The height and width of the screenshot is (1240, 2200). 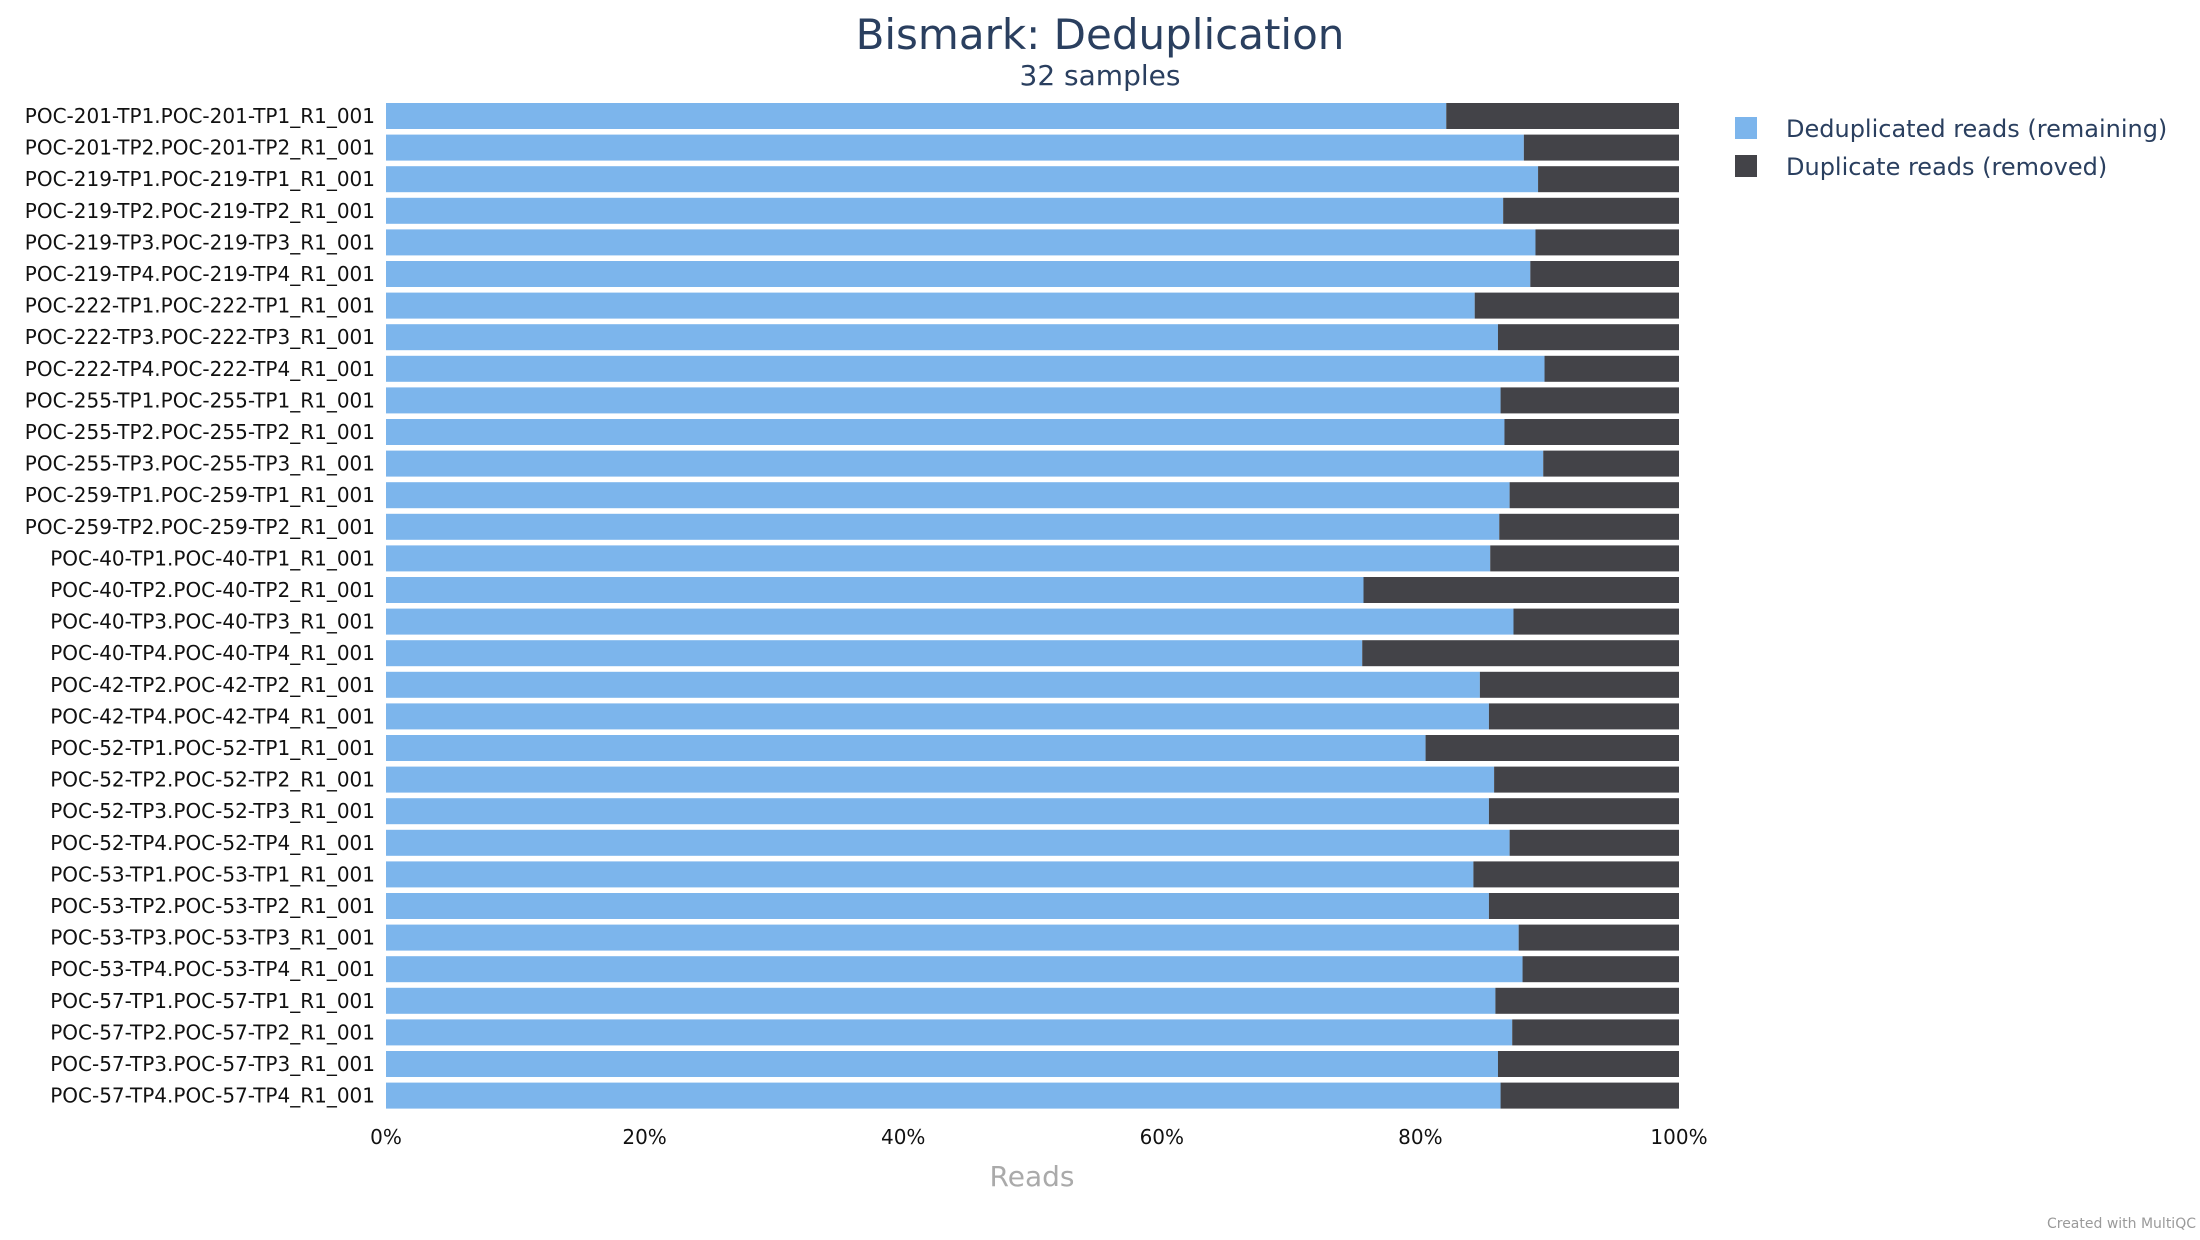 I want to click on credit-text: Created with MultiQC, so click(x=2121, y=1224).